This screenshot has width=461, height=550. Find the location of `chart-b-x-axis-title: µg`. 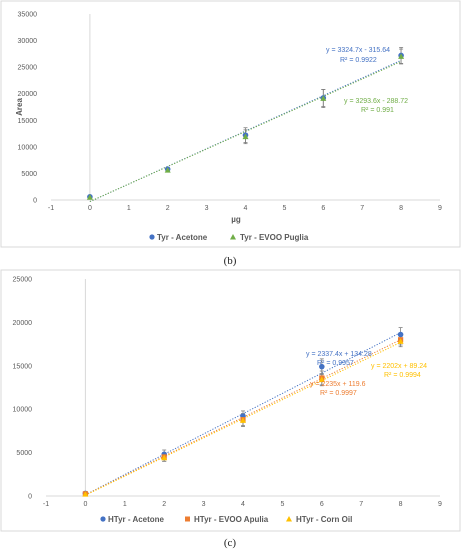

chart-b-x-axis-title: µg is located at coordinates (236, 219).